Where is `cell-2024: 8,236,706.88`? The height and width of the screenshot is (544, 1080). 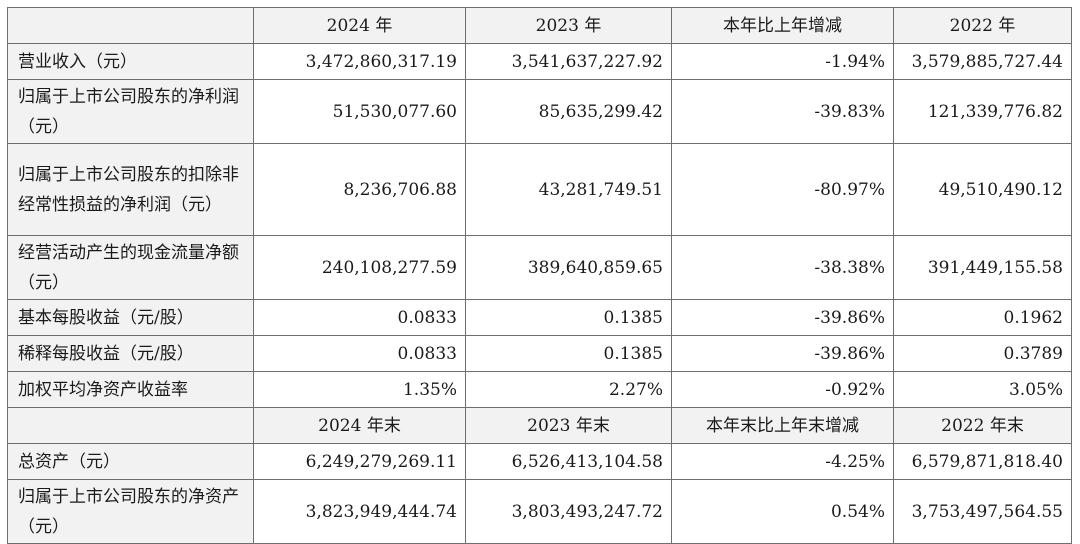 cell-2024: 8,236,706.88 is located at coordinates (359, 189).